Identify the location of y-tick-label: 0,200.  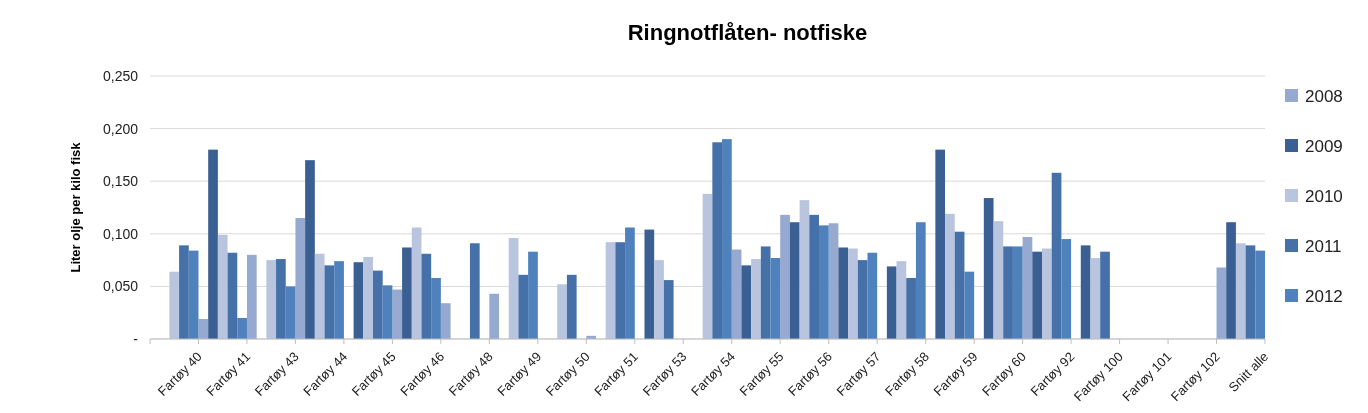
(120, 128).